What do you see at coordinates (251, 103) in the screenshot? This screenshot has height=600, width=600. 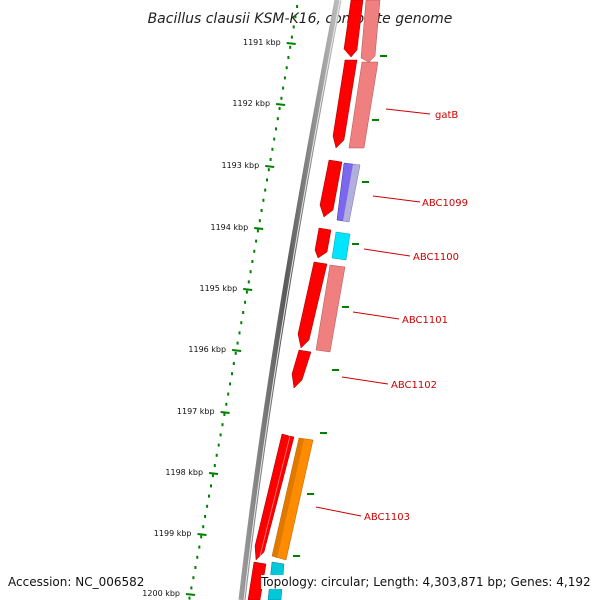 I see `kbp-tick-label: 1192 kbp` at bounding box center [251, 103].